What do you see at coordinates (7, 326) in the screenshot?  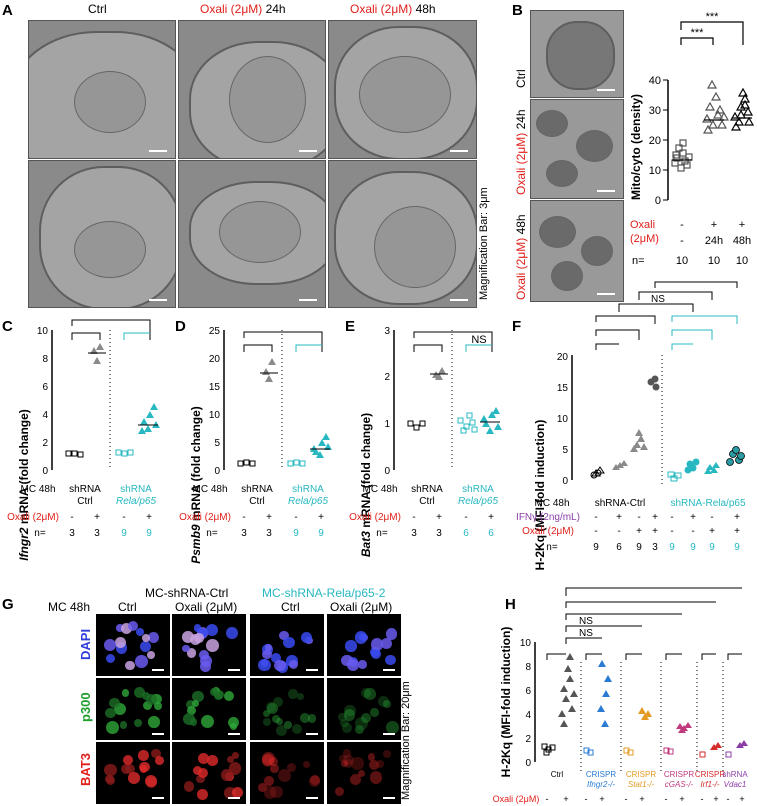 I see `panel-c-label: C` at bounding box center [7, 326].